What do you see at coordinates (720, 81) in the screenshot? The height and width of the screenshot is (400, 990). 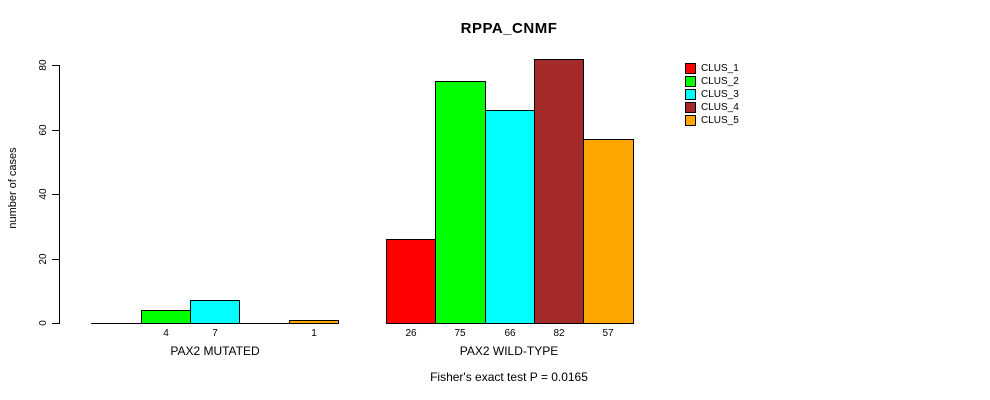 I see `legend-label-clus_2: CLUS_2` at bounding box center [720, 81].